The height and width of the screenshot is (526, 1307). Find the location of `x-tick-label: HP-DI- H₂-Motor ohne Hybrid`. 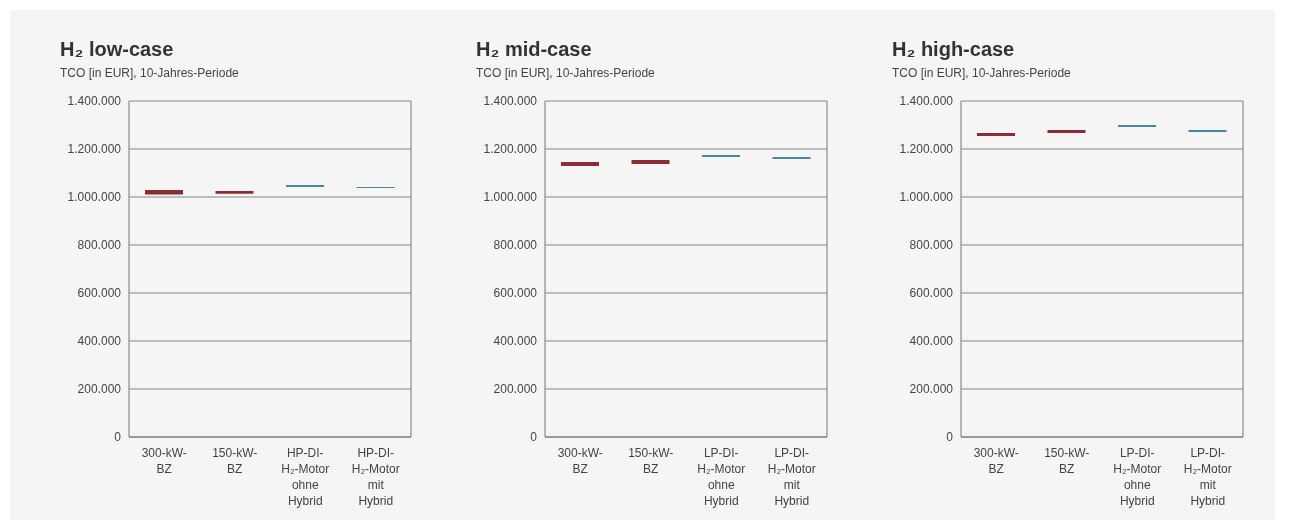

x-tick-label: HP-DI- H₂-Motor ohne Hybrid is located at coordinates (305, 477).